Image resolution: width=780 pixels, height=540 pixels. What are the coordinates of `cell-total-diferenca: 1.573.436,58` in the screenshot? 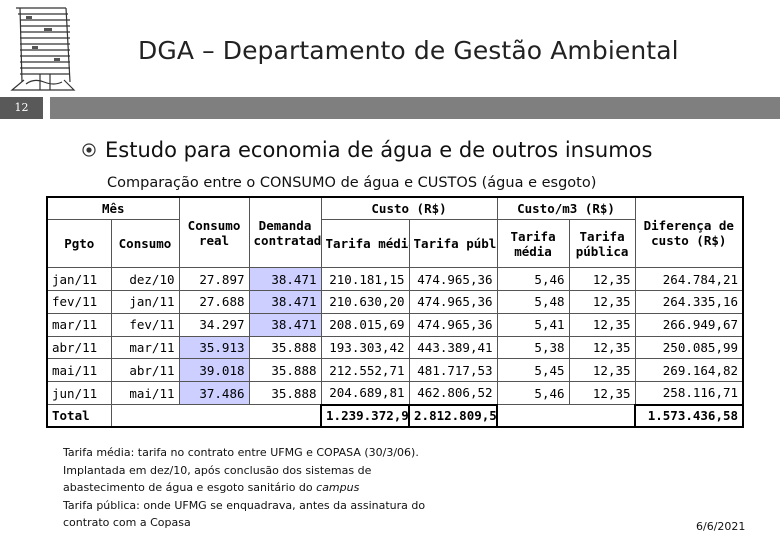 It's located at (689, 416).